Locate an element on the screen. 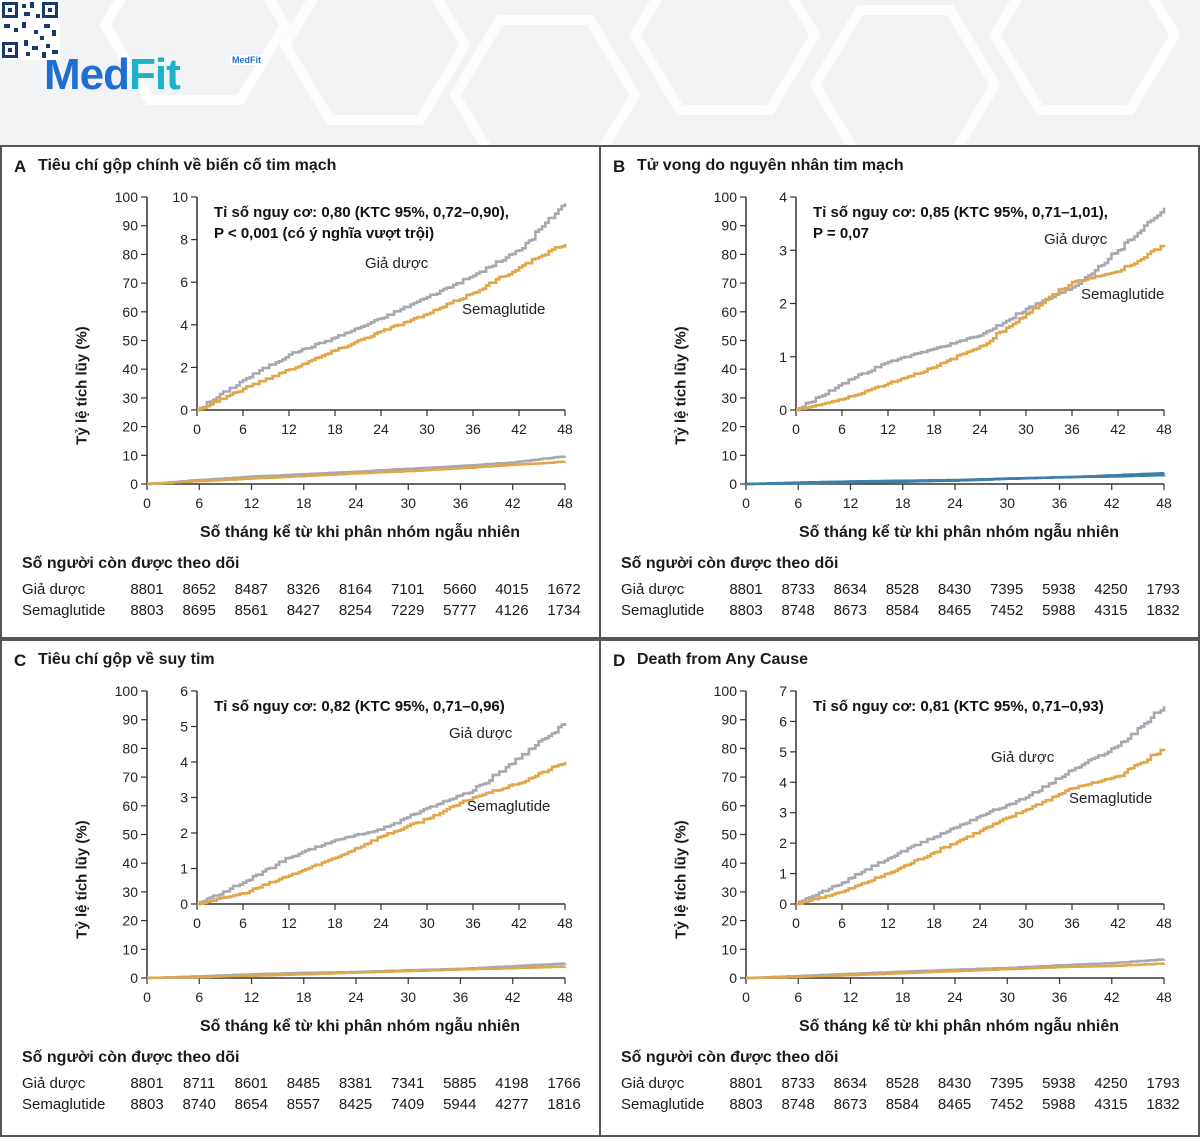  outer-y-tick-label: 70 is located at coordinates (130, 283).